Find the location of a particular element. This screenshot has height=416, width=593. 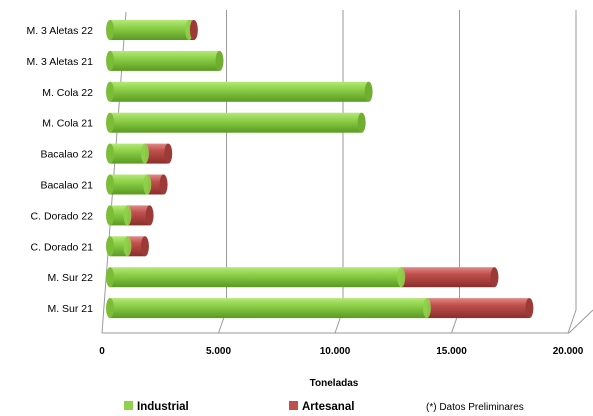

category-label: M. Sur 22 is located at coordinates (70, 278).